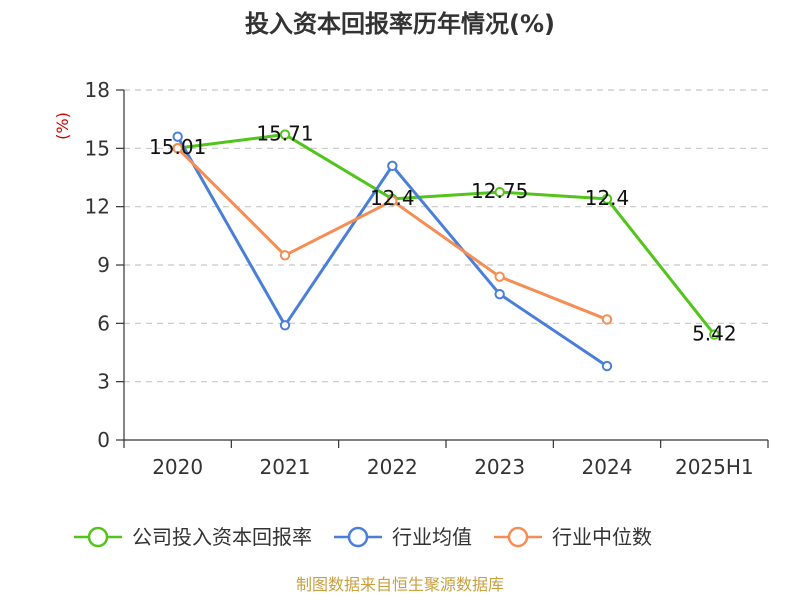  What do you see at coordinates (400, 584) in the screenshot?
I see `source-note: 制图数据来自恒生聚源数据库` at bounding box center [400, 584].